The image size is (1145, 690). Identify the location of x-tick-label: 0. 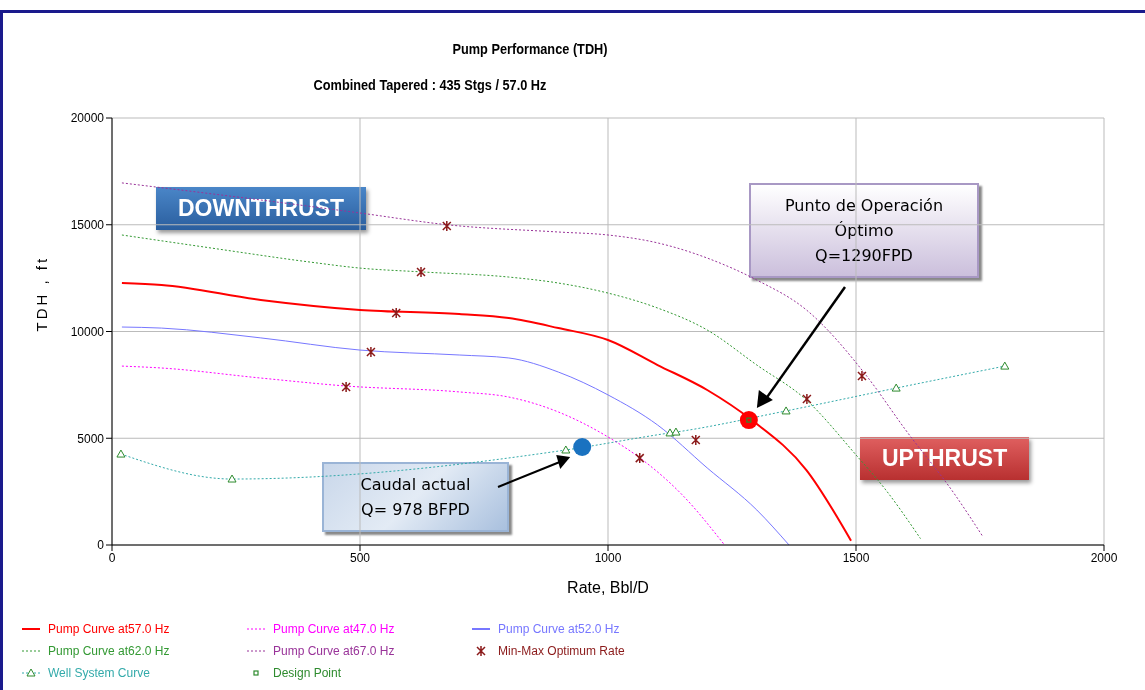
(112, 557).